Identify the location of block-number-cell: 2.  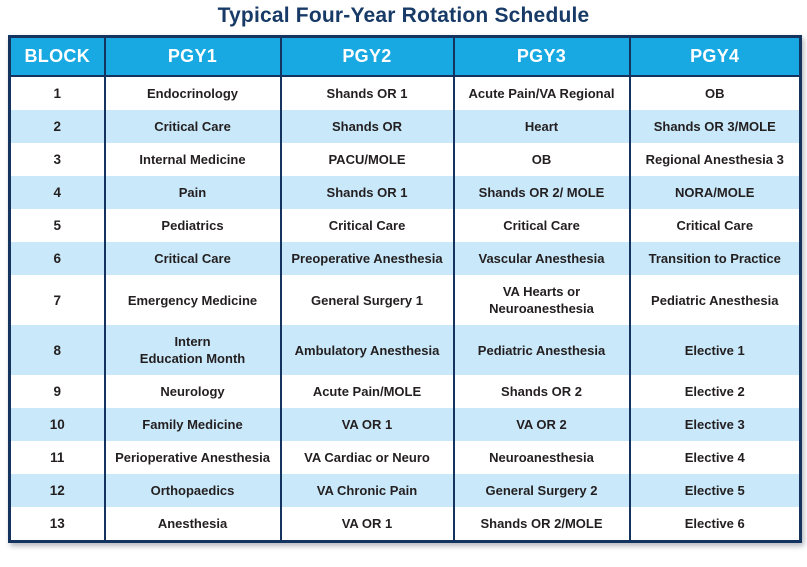
(57, 126).